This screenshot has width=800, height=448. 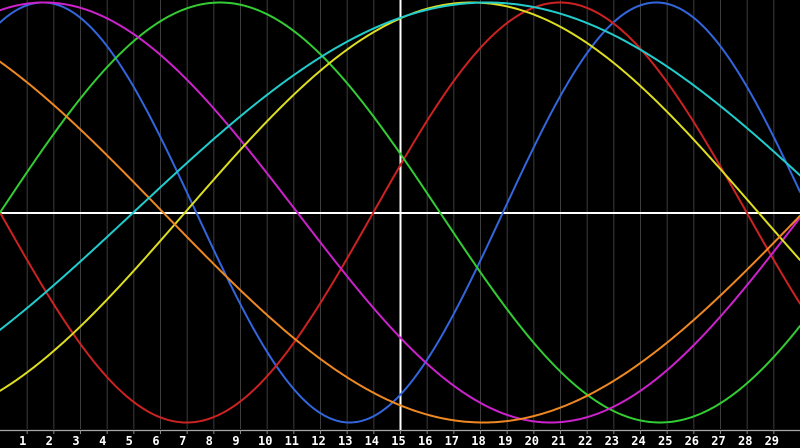 What do you see at coordinates (182, 441) in the screenshot?
I see `x-axis-label: 7` at bounding box center [182, 441].